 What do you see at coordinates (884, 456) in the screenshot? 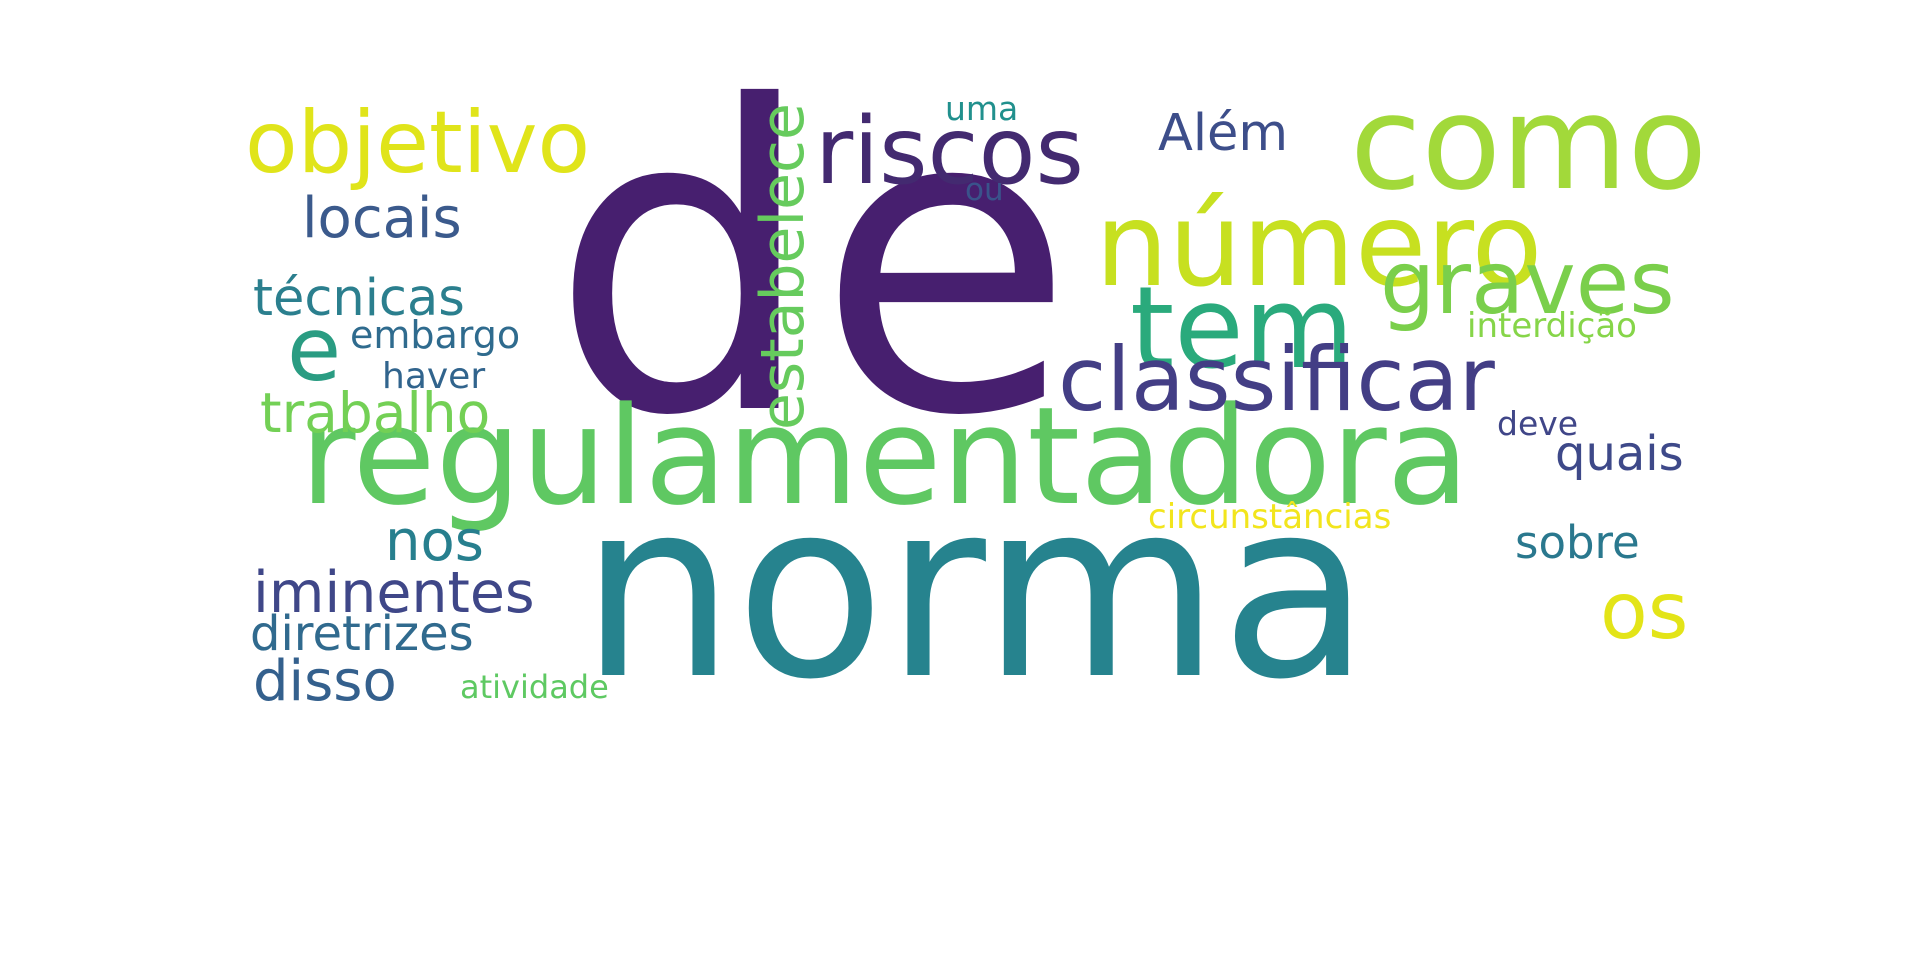
I see `word-regulamentadora: regulamentadora` at bounding box center [884, 456].